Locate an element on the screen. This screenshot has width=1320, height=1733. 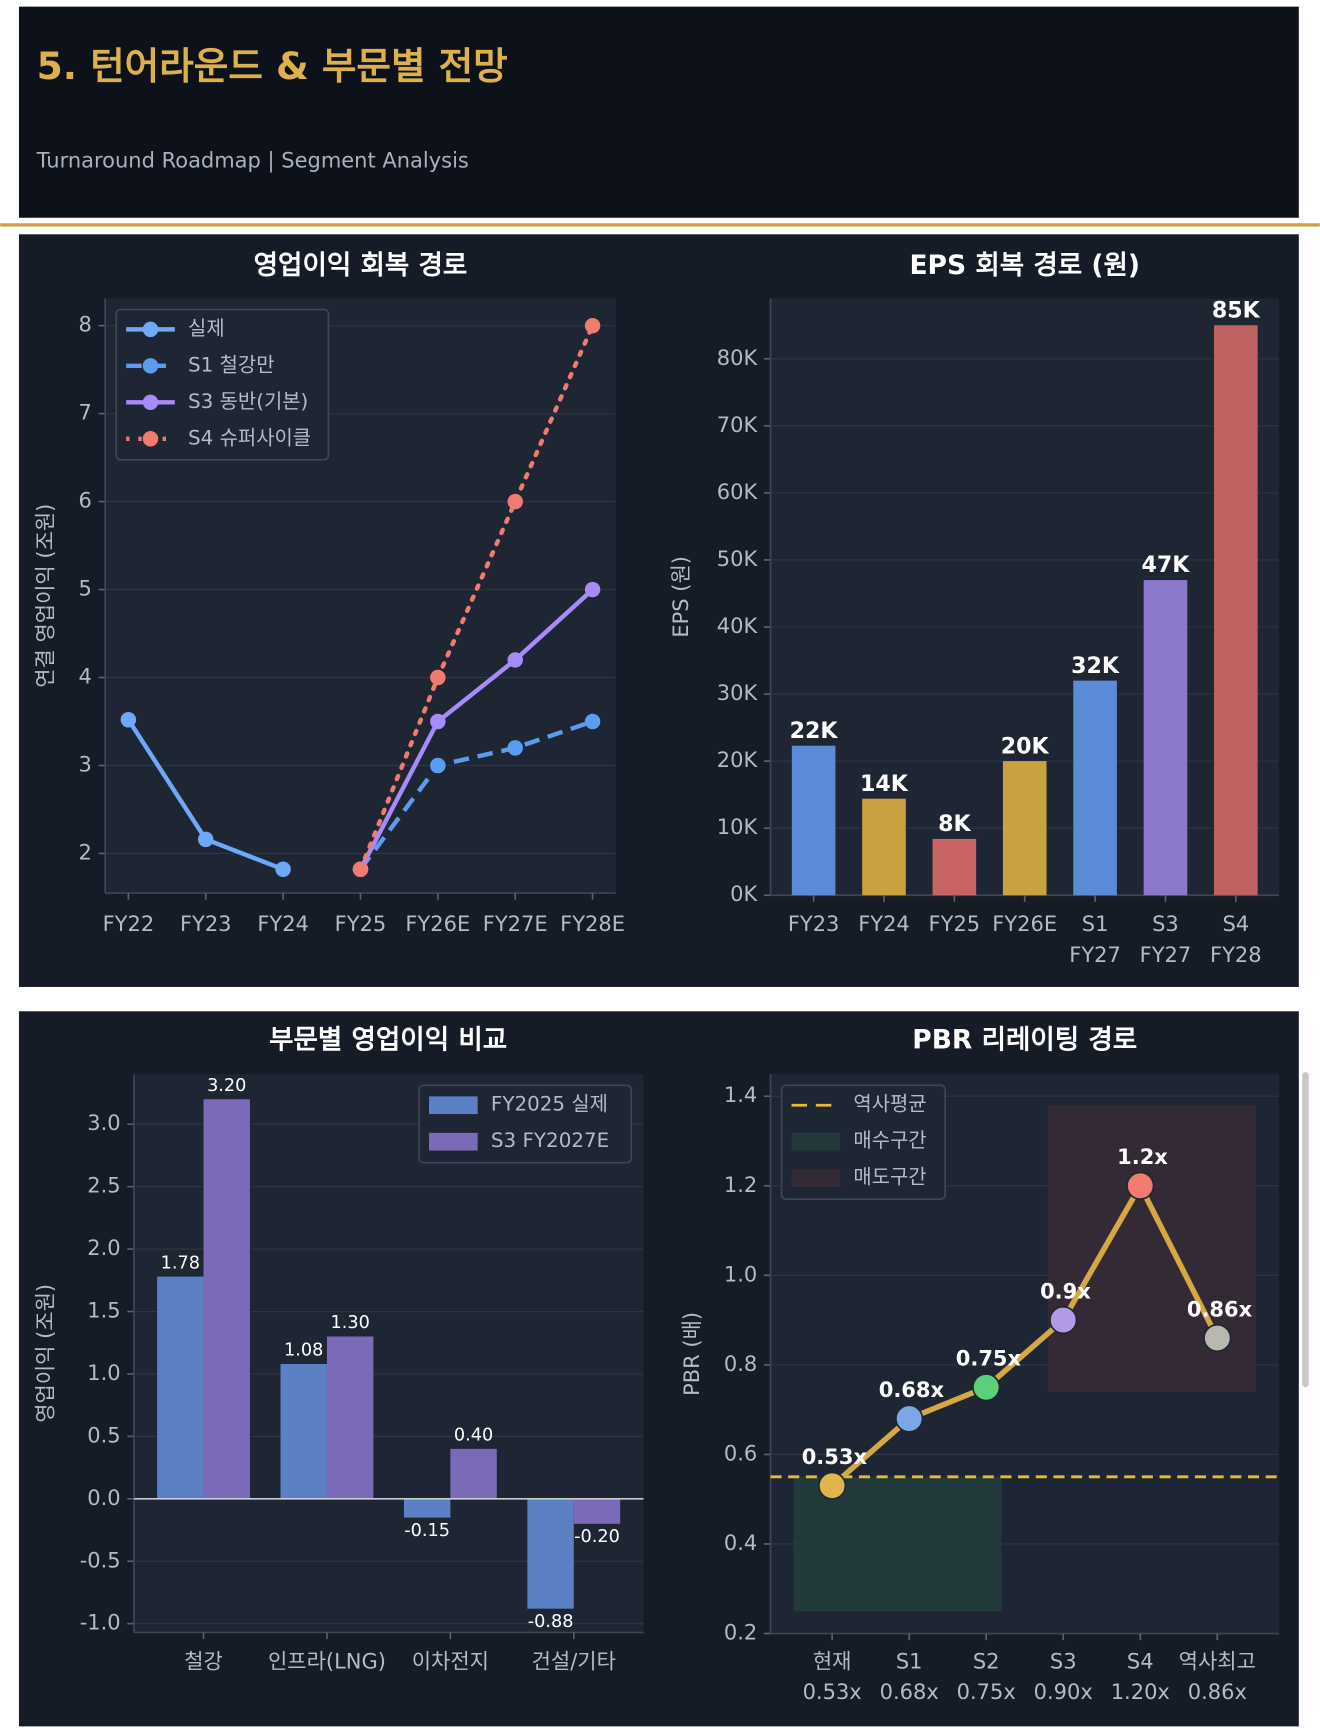
page-subtitle: Turnaround Roadmap | Segment Analysis is located at coordinates (252, 160).